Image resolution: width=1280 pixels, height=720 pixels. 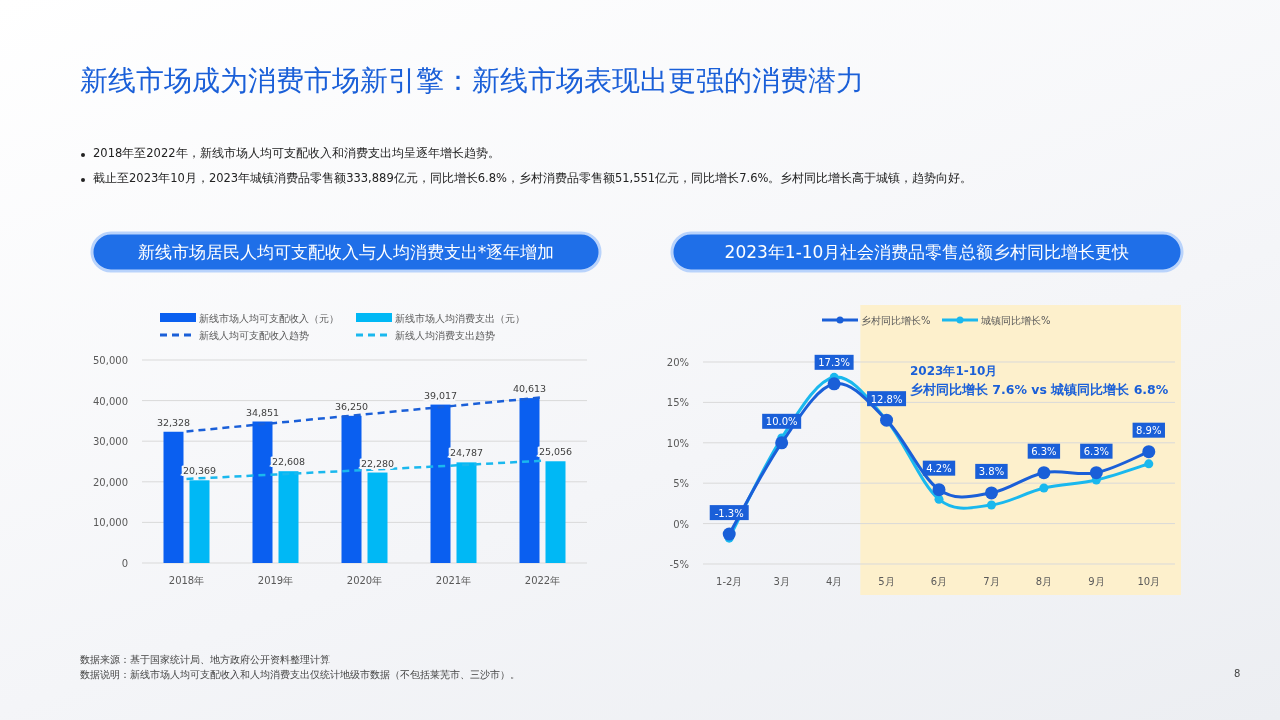 I want to click on x-tick-label: 7月, so click(x=991, y=581).